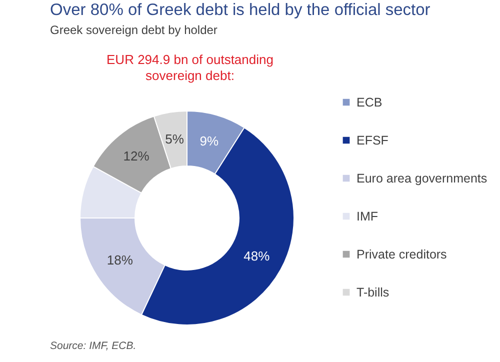 This screenshot has width=500, height=362. Describe the element at coordinates (240, 10) in the screenshot. I see `chart-title: Over 80% of Greek debt is held by the official sector` at that location.